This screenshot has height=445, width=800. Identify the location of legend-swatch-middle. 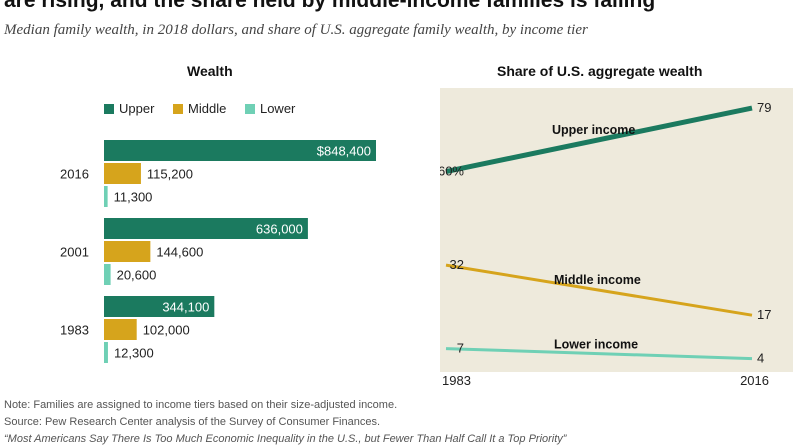
(178, 108).